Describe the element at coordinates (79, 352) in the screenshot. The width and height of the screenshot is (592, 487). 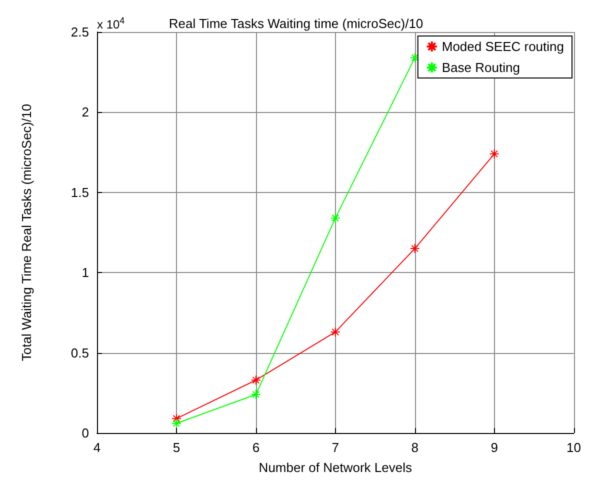
I see `y-tick-label: 0.5` at that location.